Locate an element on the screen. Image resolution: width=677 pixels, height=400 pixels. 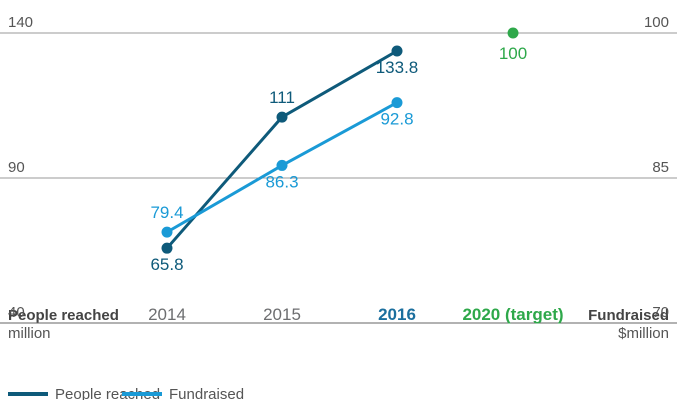
legend-label: People reached is located at coordinates (107, 393).